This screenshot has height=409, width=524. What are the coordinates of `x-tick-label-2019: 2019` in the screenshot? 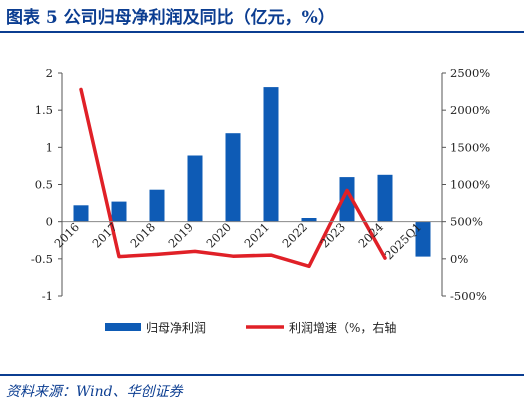 It's located at (181, 235).